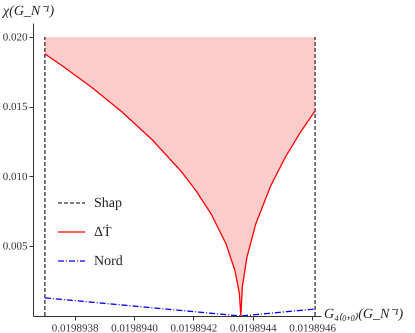 This screenshot has width=415, height=333. What do you see at coordinates (75, 327) in the screenshot?
I see `x-tick-label: 0.0198938` at bounding box center [75, 327].